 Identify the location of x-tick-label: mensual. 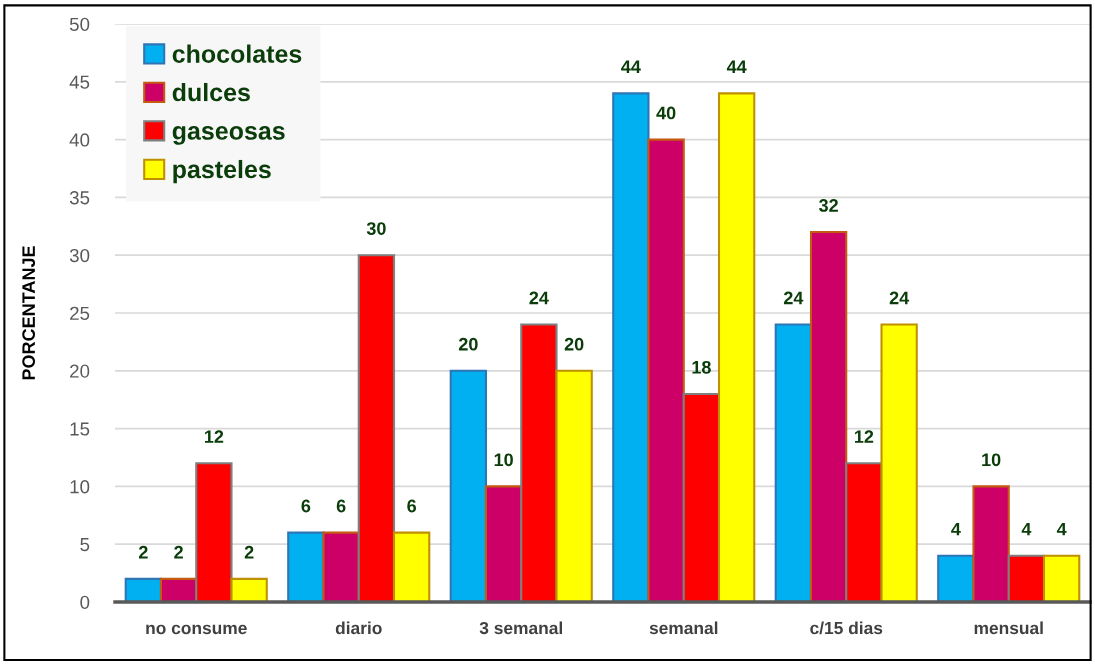
(1008, 628).